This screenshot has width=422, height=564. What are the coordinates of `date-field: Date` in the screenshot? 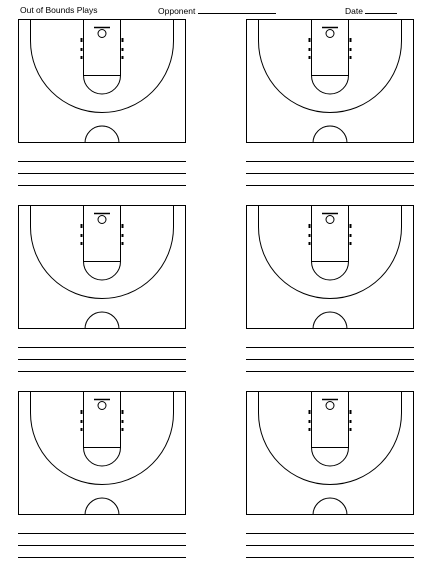 It's located at (371, 10).